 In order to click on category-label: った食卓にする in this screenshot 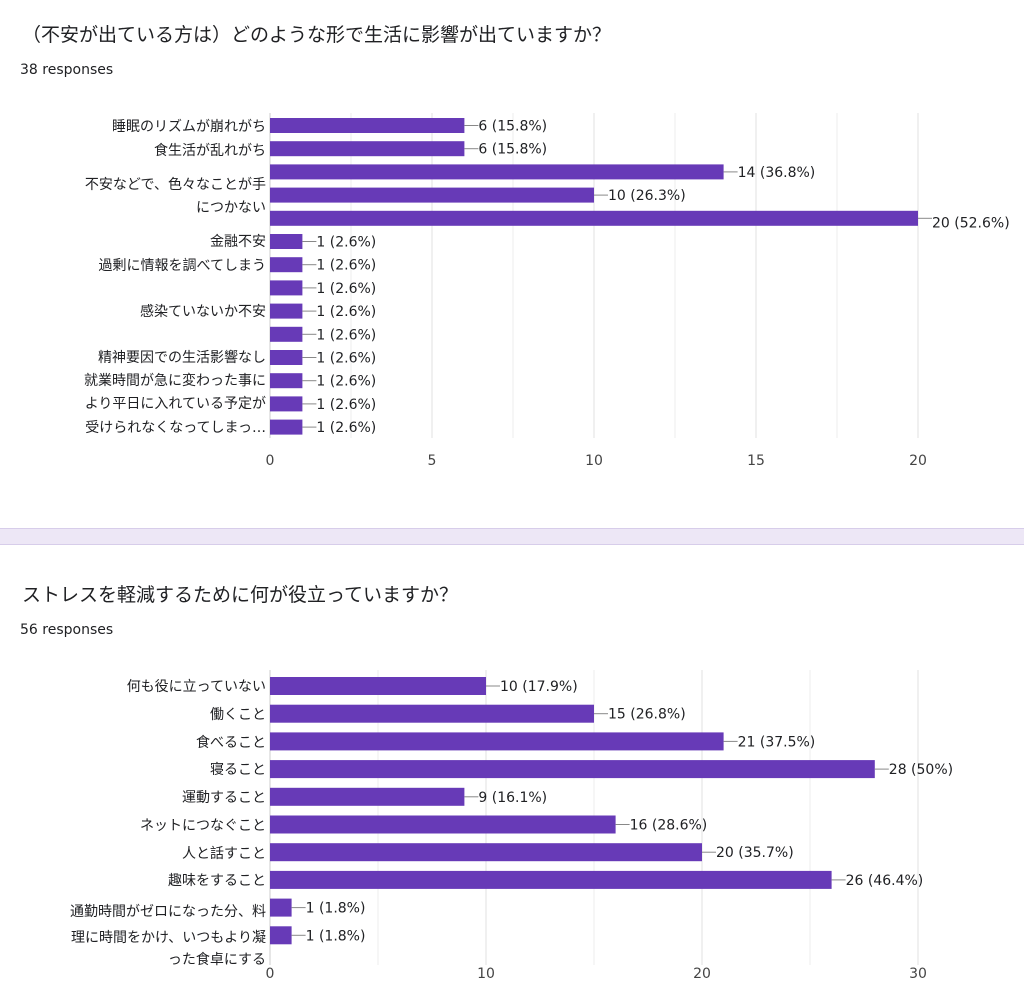, I will do `click(217, 959)`.